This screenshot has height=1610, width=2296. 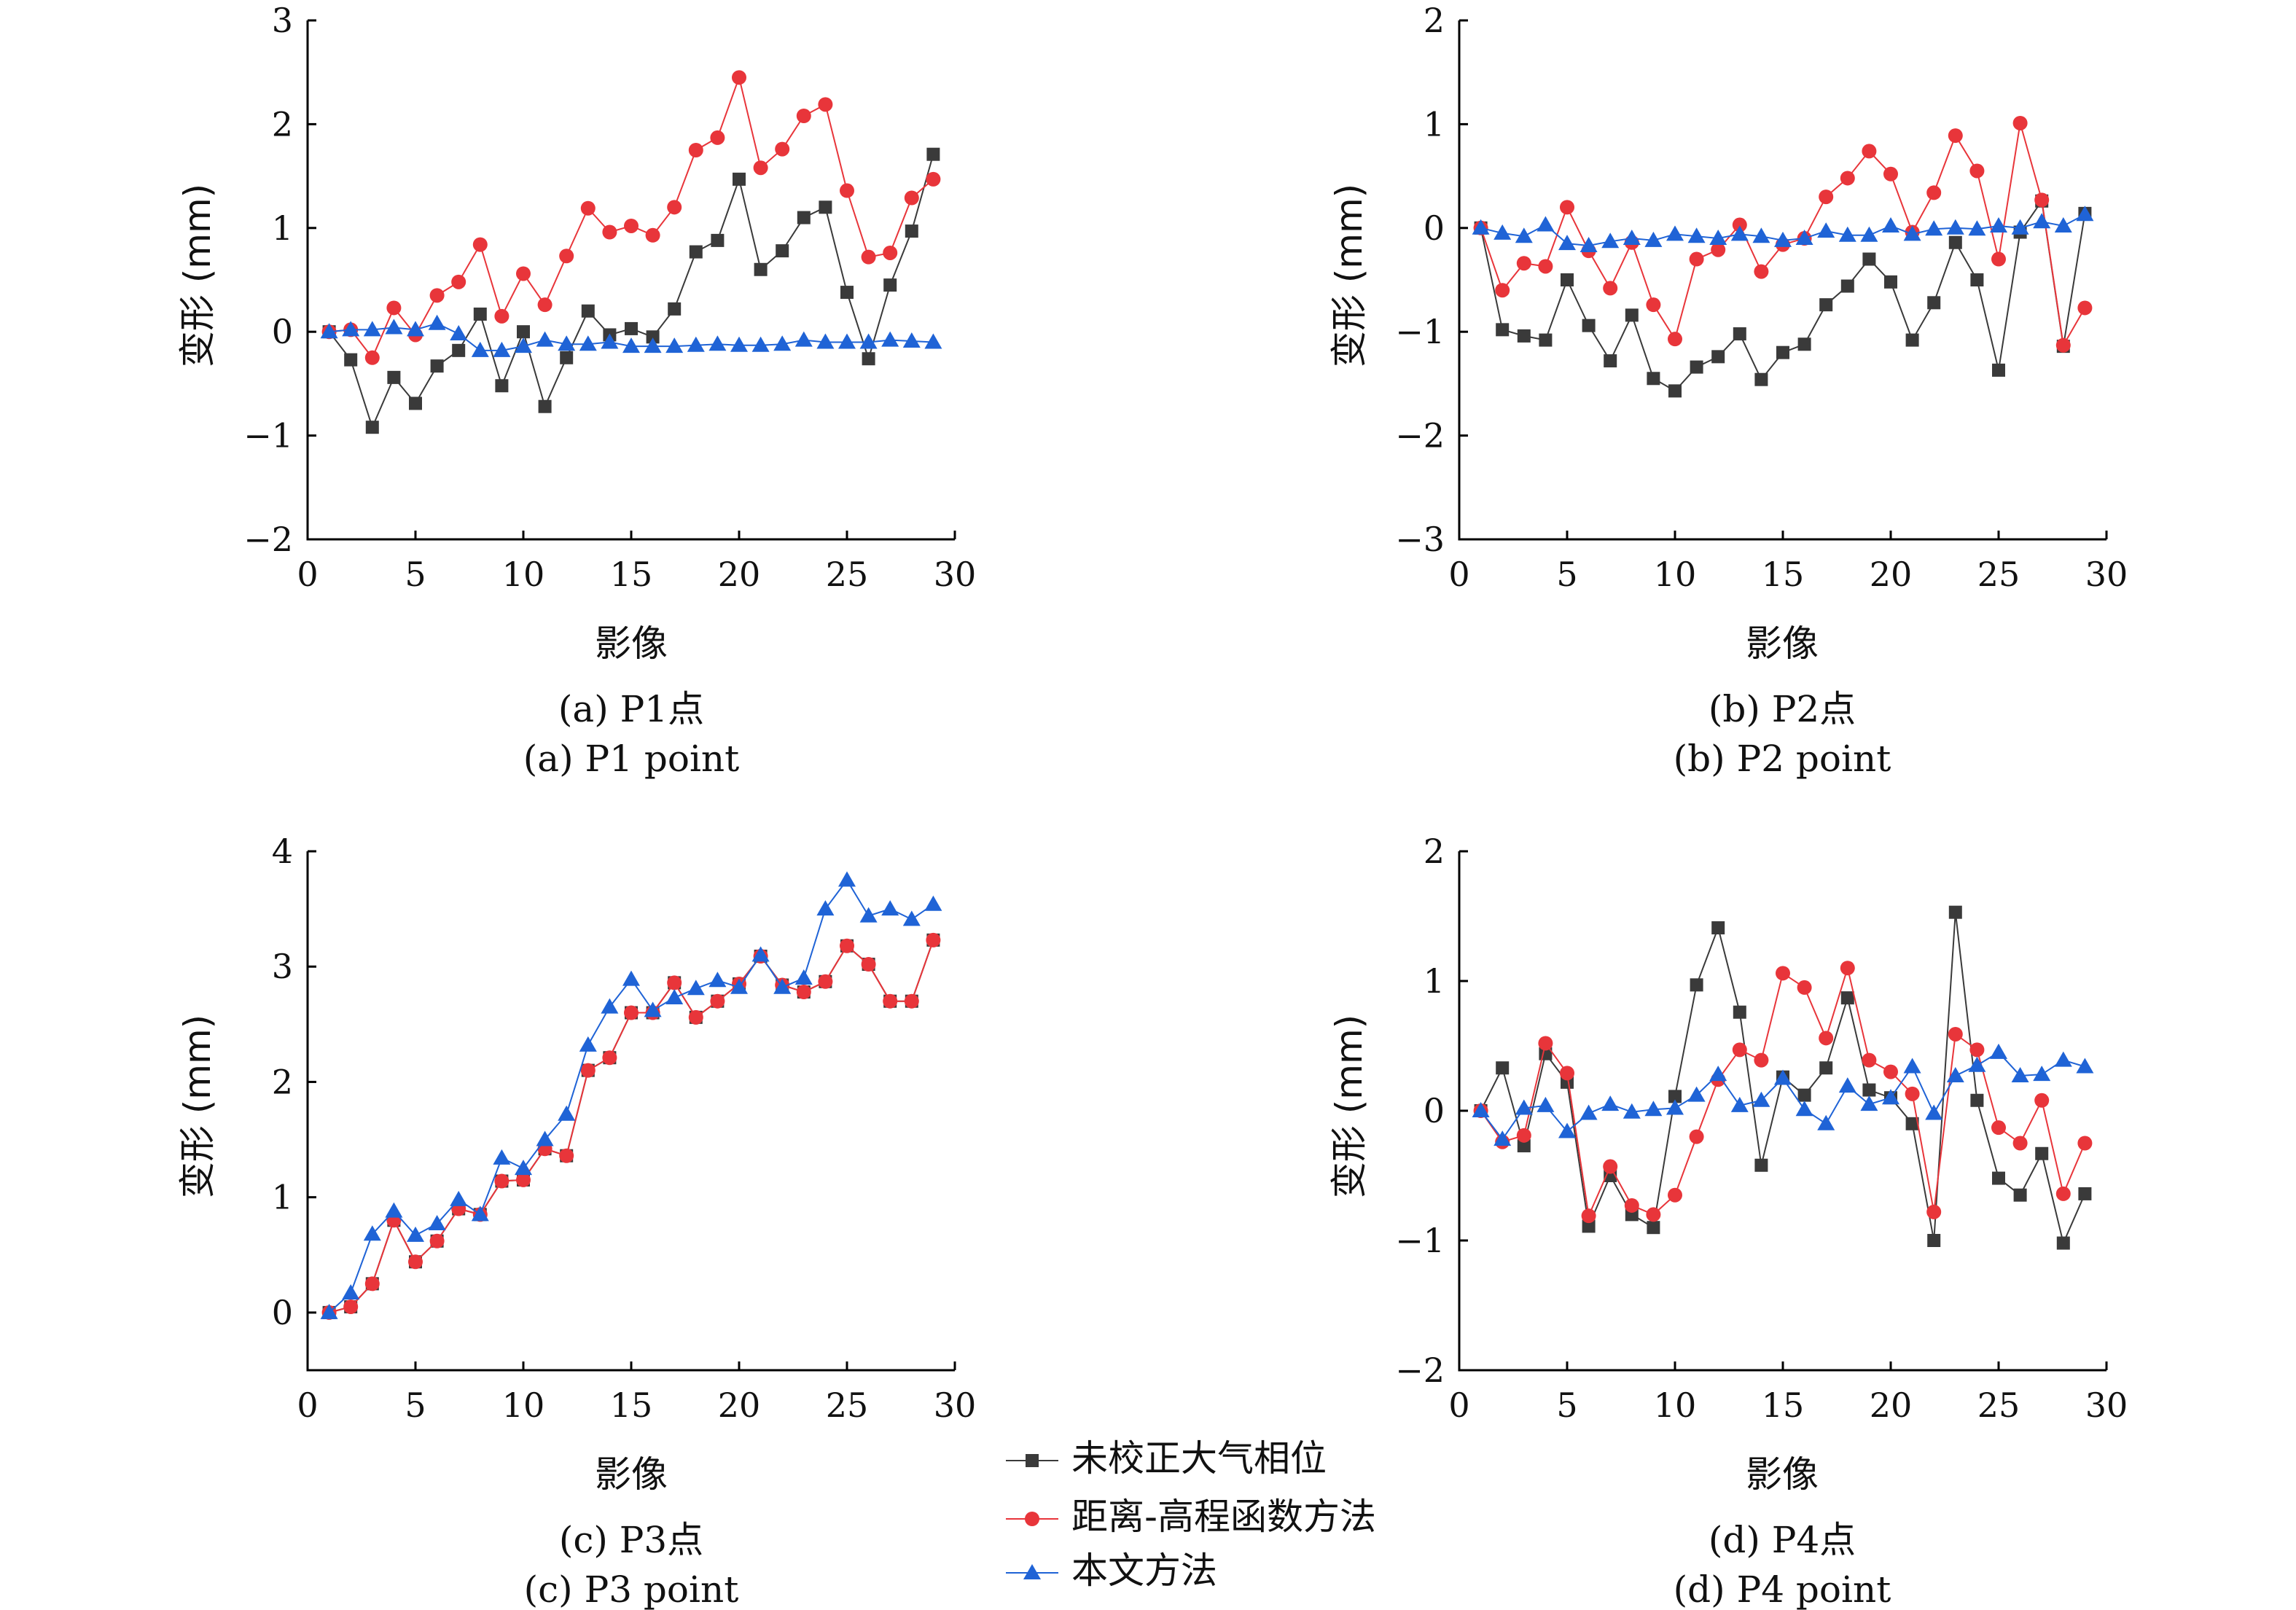 I want to click on y-tick-label: −1, so click(x=1420, y=1240).